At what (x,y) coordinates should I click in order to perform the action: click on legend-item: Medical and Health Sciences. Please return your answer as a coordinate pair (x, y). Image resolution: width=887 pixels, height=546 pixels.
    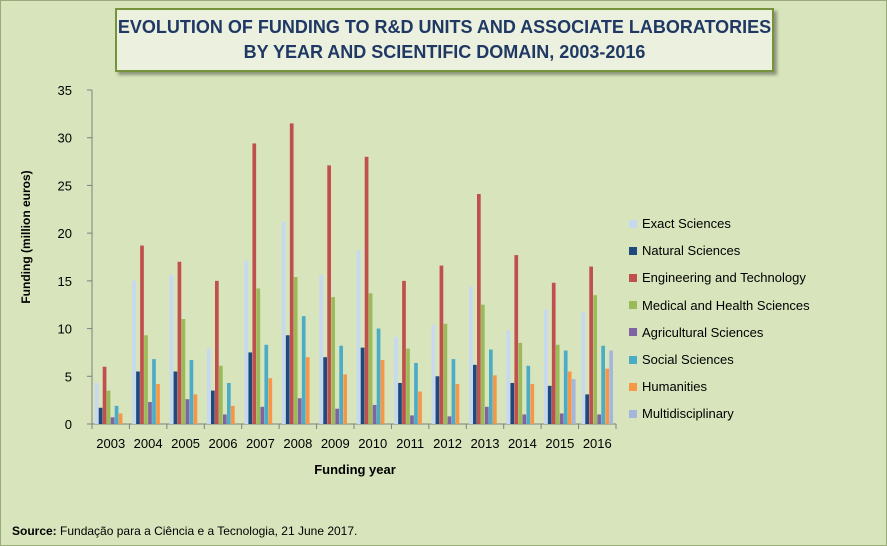
    Looking at the image, I should click on (737, 305).